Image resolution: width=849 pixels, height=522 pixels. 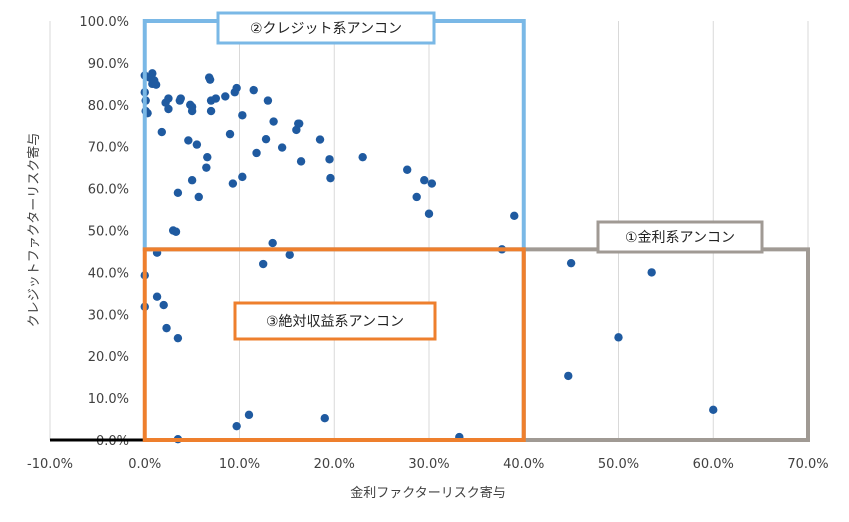 What do you see at coordinates (239, 464) in the screenshot?
I see `x-tick-label: 10.0%` at bounding box center [239, 464].